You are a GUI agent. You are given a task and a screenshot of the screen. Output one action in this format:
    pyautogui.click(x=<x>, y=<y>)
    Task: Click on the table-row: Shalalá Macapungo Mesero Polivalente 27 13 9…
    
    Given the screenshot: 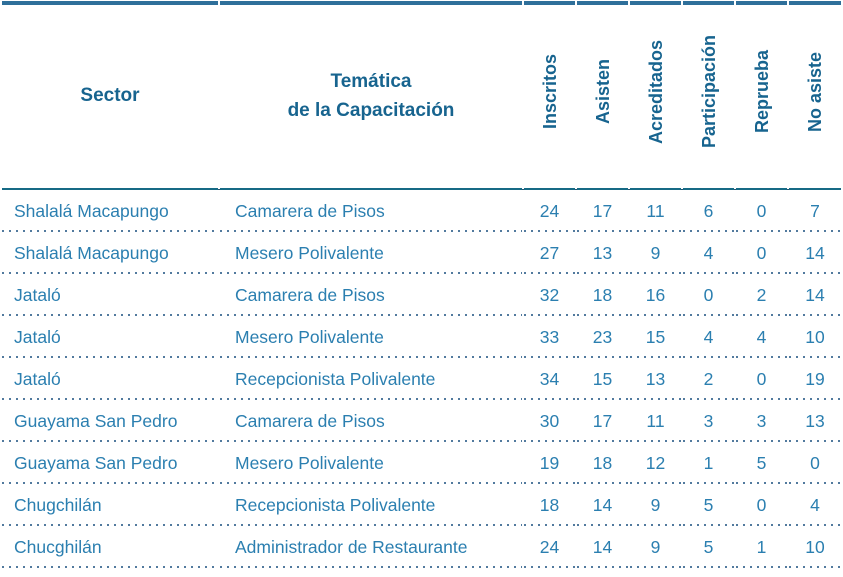 What is the action you would take?
    pyautogui.click(x=421, y=253)
    